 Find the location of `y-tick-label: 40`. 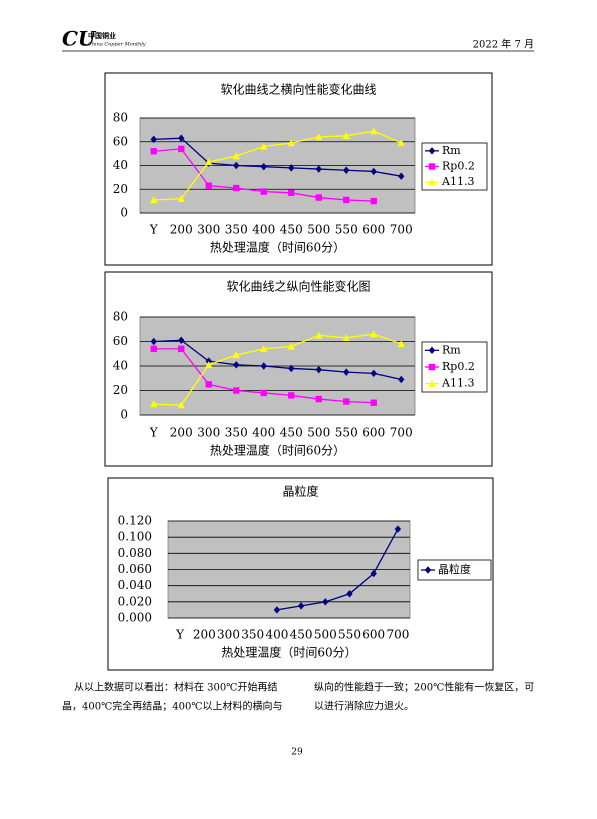

y-tick-label: 40 is located at coordinates (120, 165).